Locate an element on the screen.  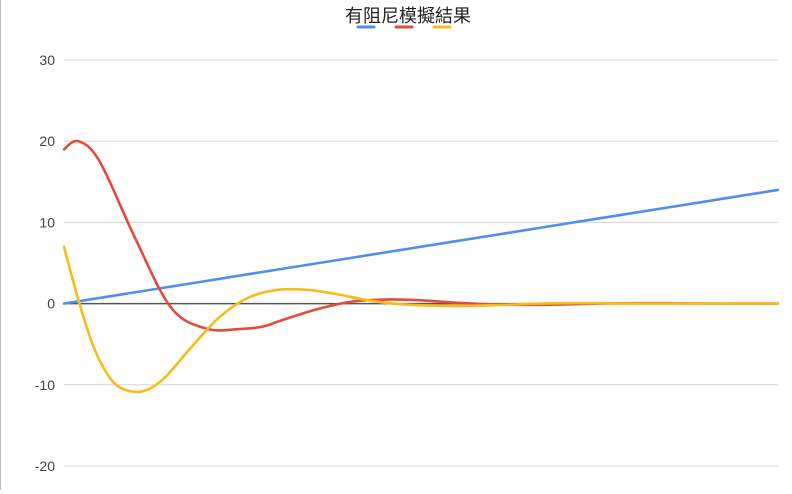
y-tick-label: 30 is located at coordinates (47, 60).